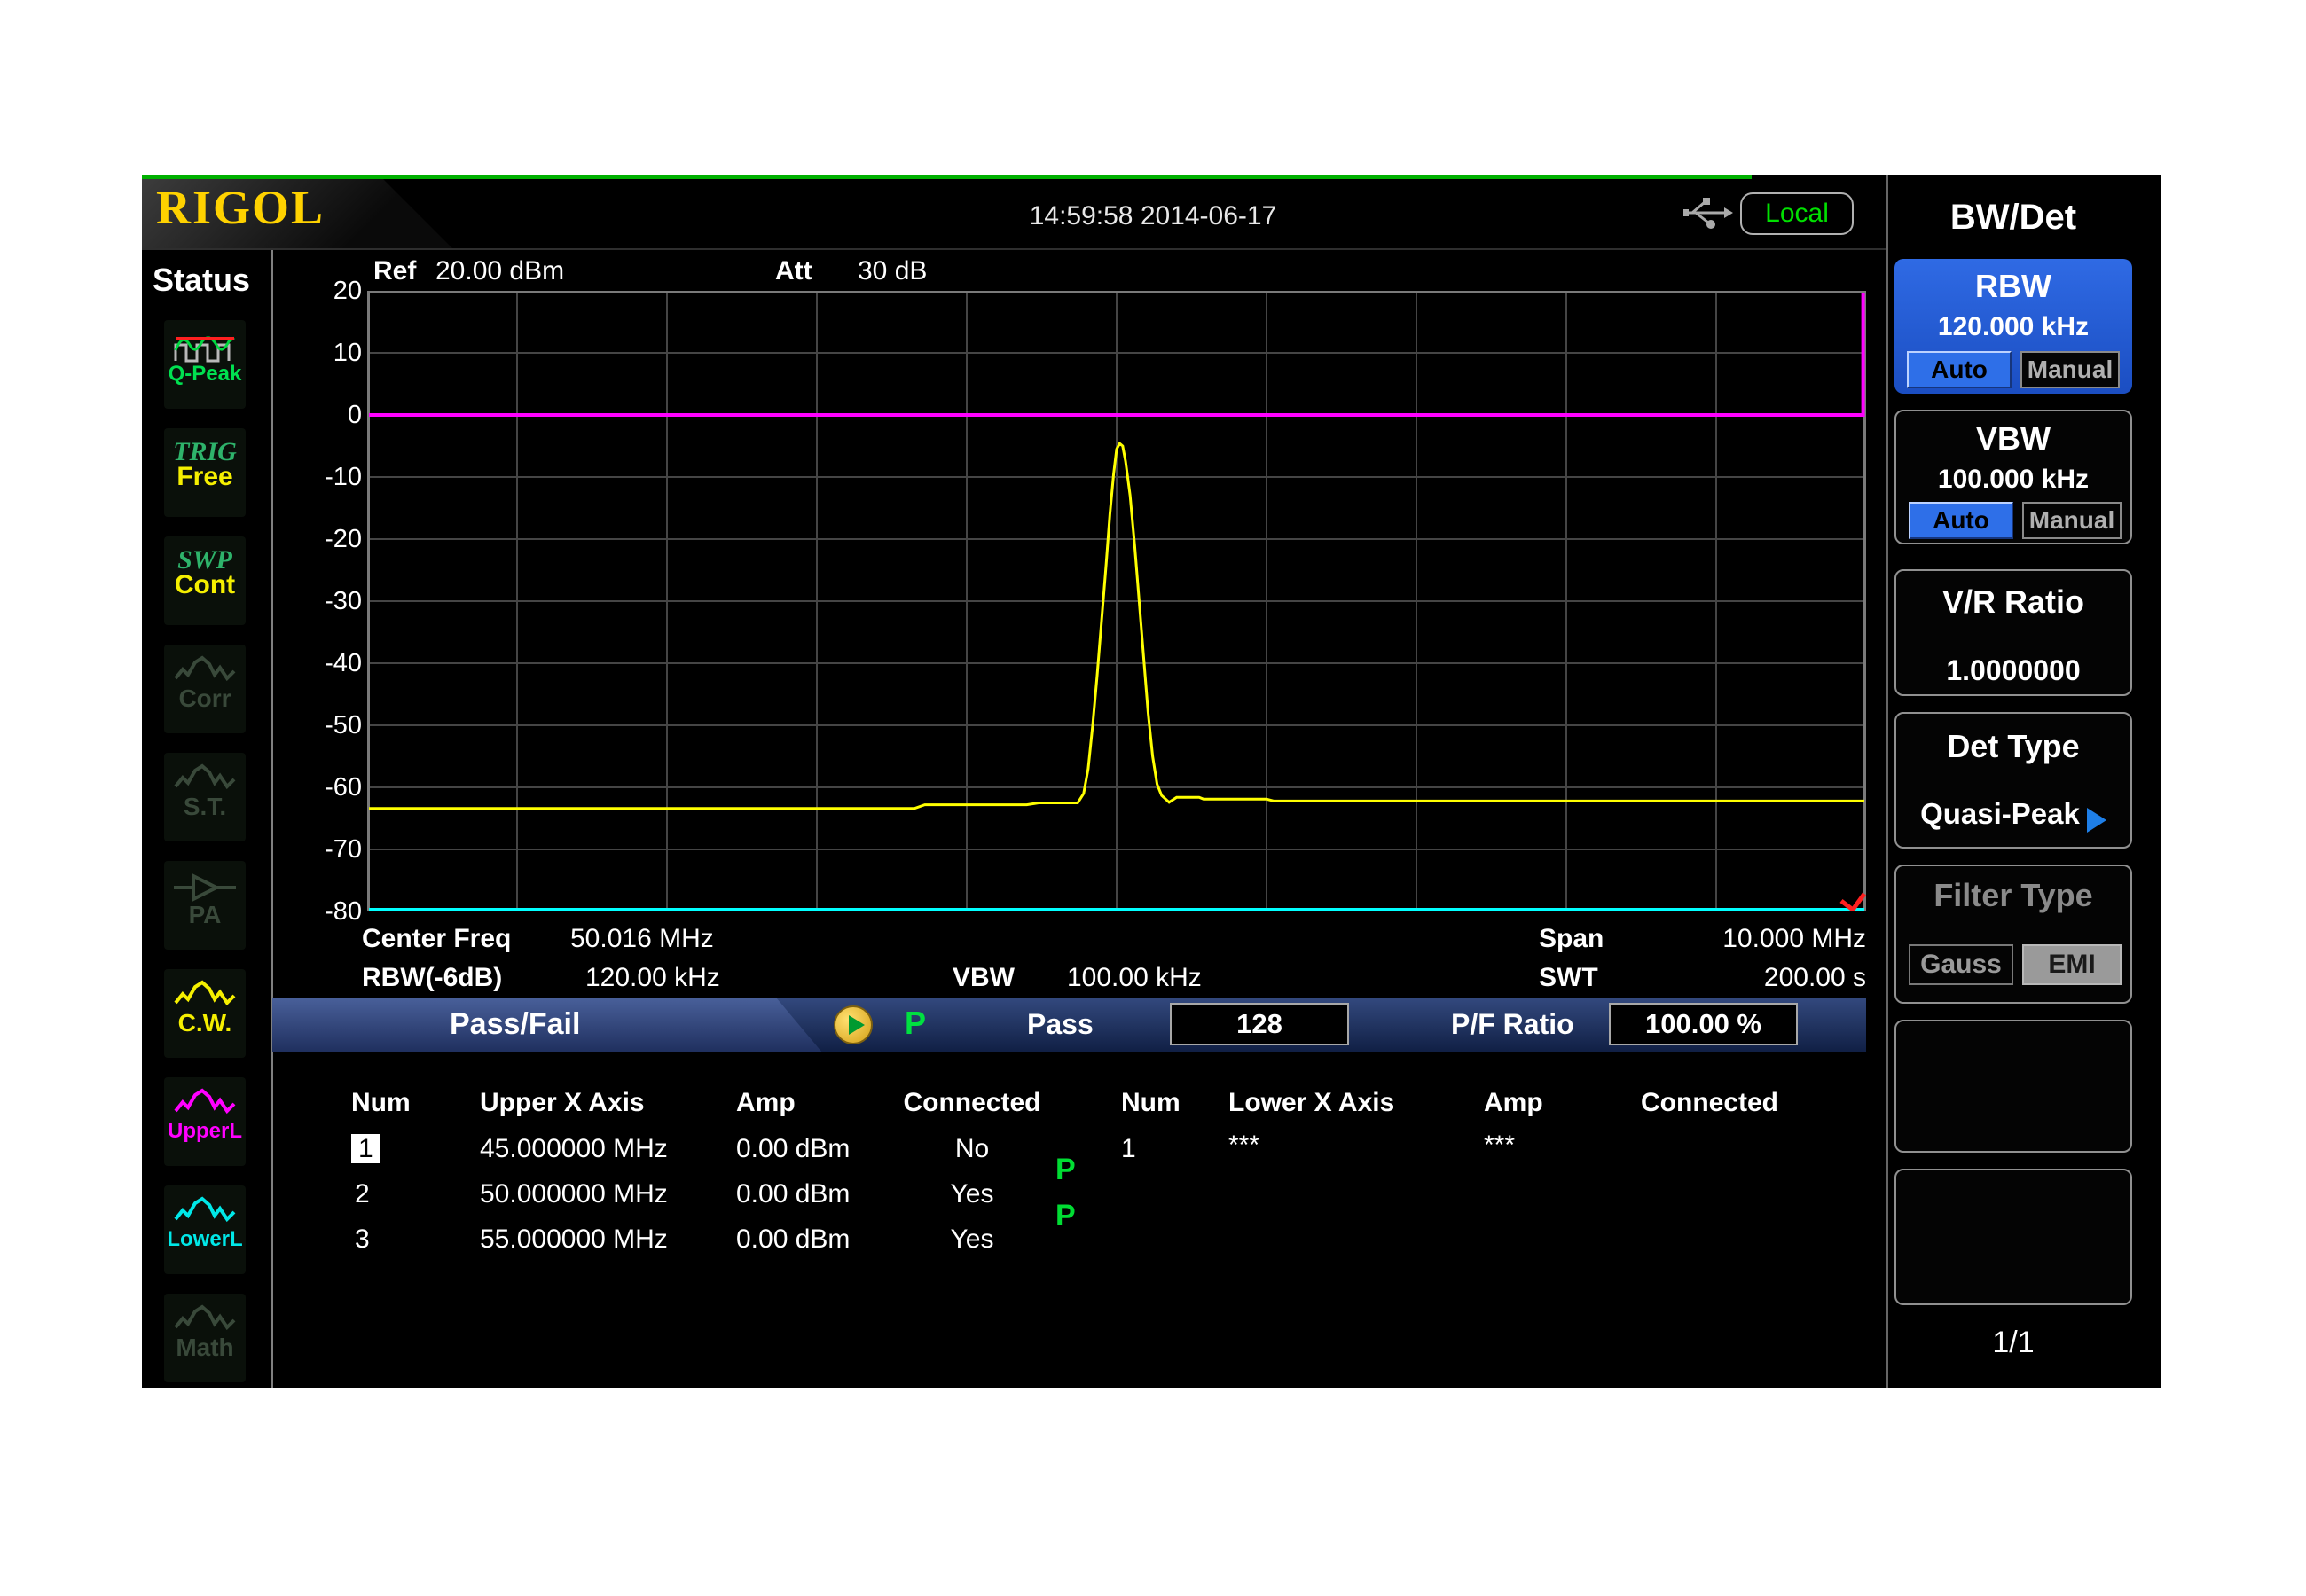 This screenshot has height=1596, width=2306. What do you see at coordinates (437, 939) in the screenshot?
I see `center-freq-label: Center Freq` at bounding box center [437, 939].